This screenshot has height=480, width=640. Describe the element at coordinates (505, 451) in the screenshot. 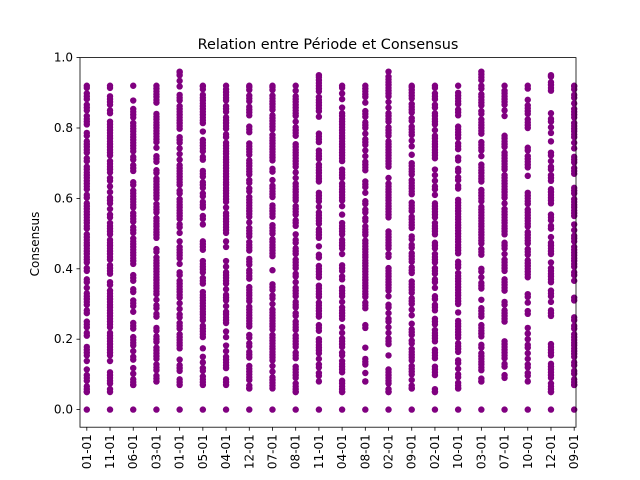

I see `x-tick-label: 07-01` at that location.